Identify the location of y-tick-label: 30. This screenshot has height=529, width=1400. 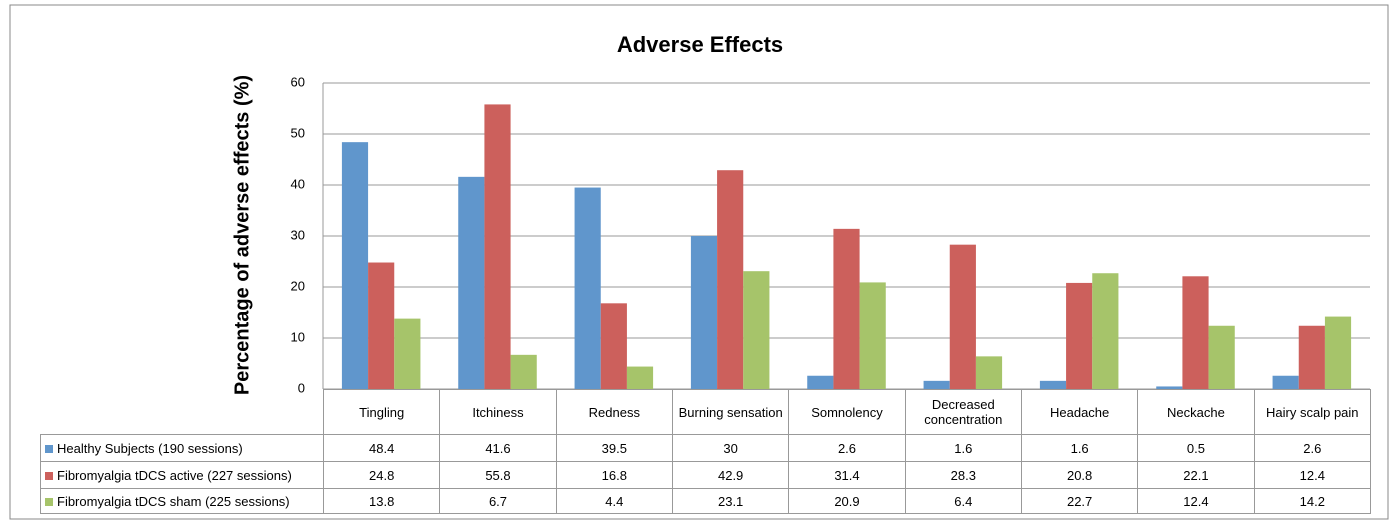
(298, 234).